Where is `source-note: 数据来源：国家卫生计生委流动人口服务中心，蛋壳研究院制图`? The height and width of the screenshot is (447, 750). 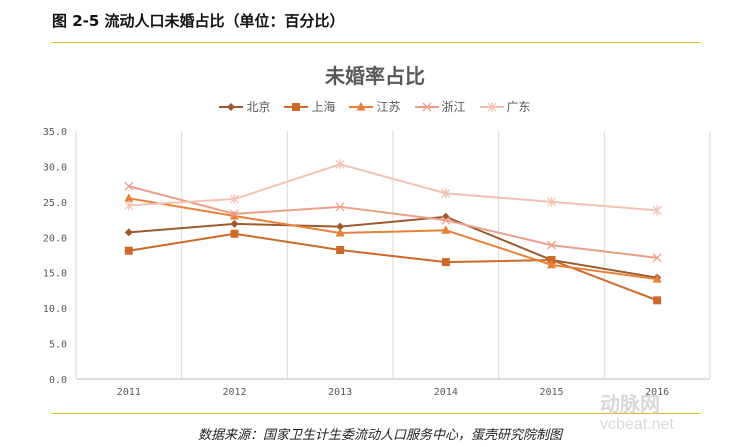
source-note: 数据来源：国家卫生计生委流动人口服务中心，蛋壳研究院制图 is located at coordinates (380, 435).